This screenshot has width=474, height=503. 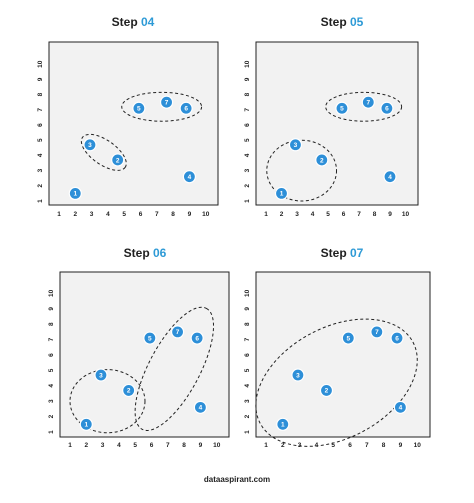 I want to click on panel-title: Step 04, so click(x=133, y=22).